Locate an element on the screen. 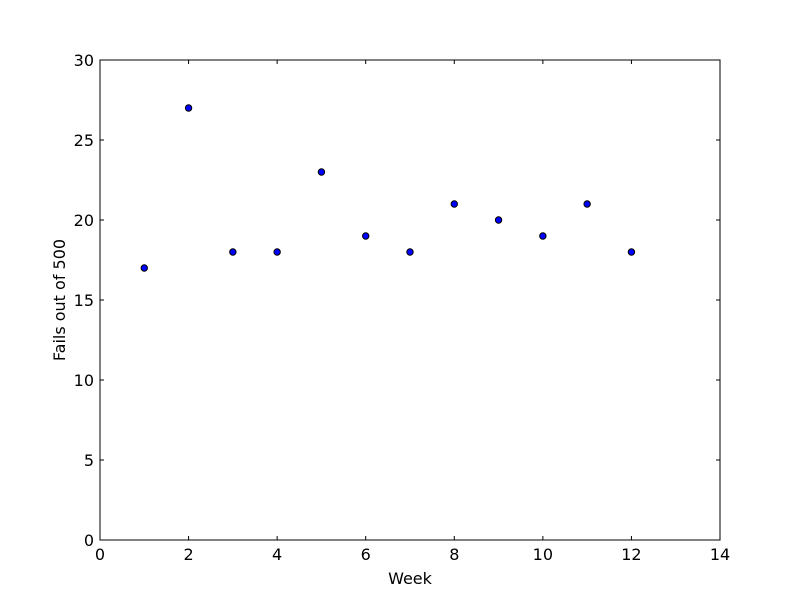  y-tick-label: 0 is located at coordinates (89, 540).